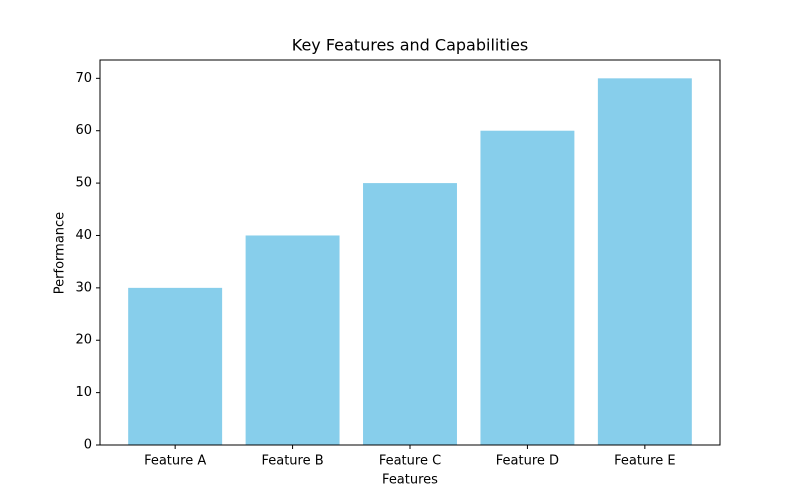  I want to click on x-tick-label: Feature C, so click(410, 461).